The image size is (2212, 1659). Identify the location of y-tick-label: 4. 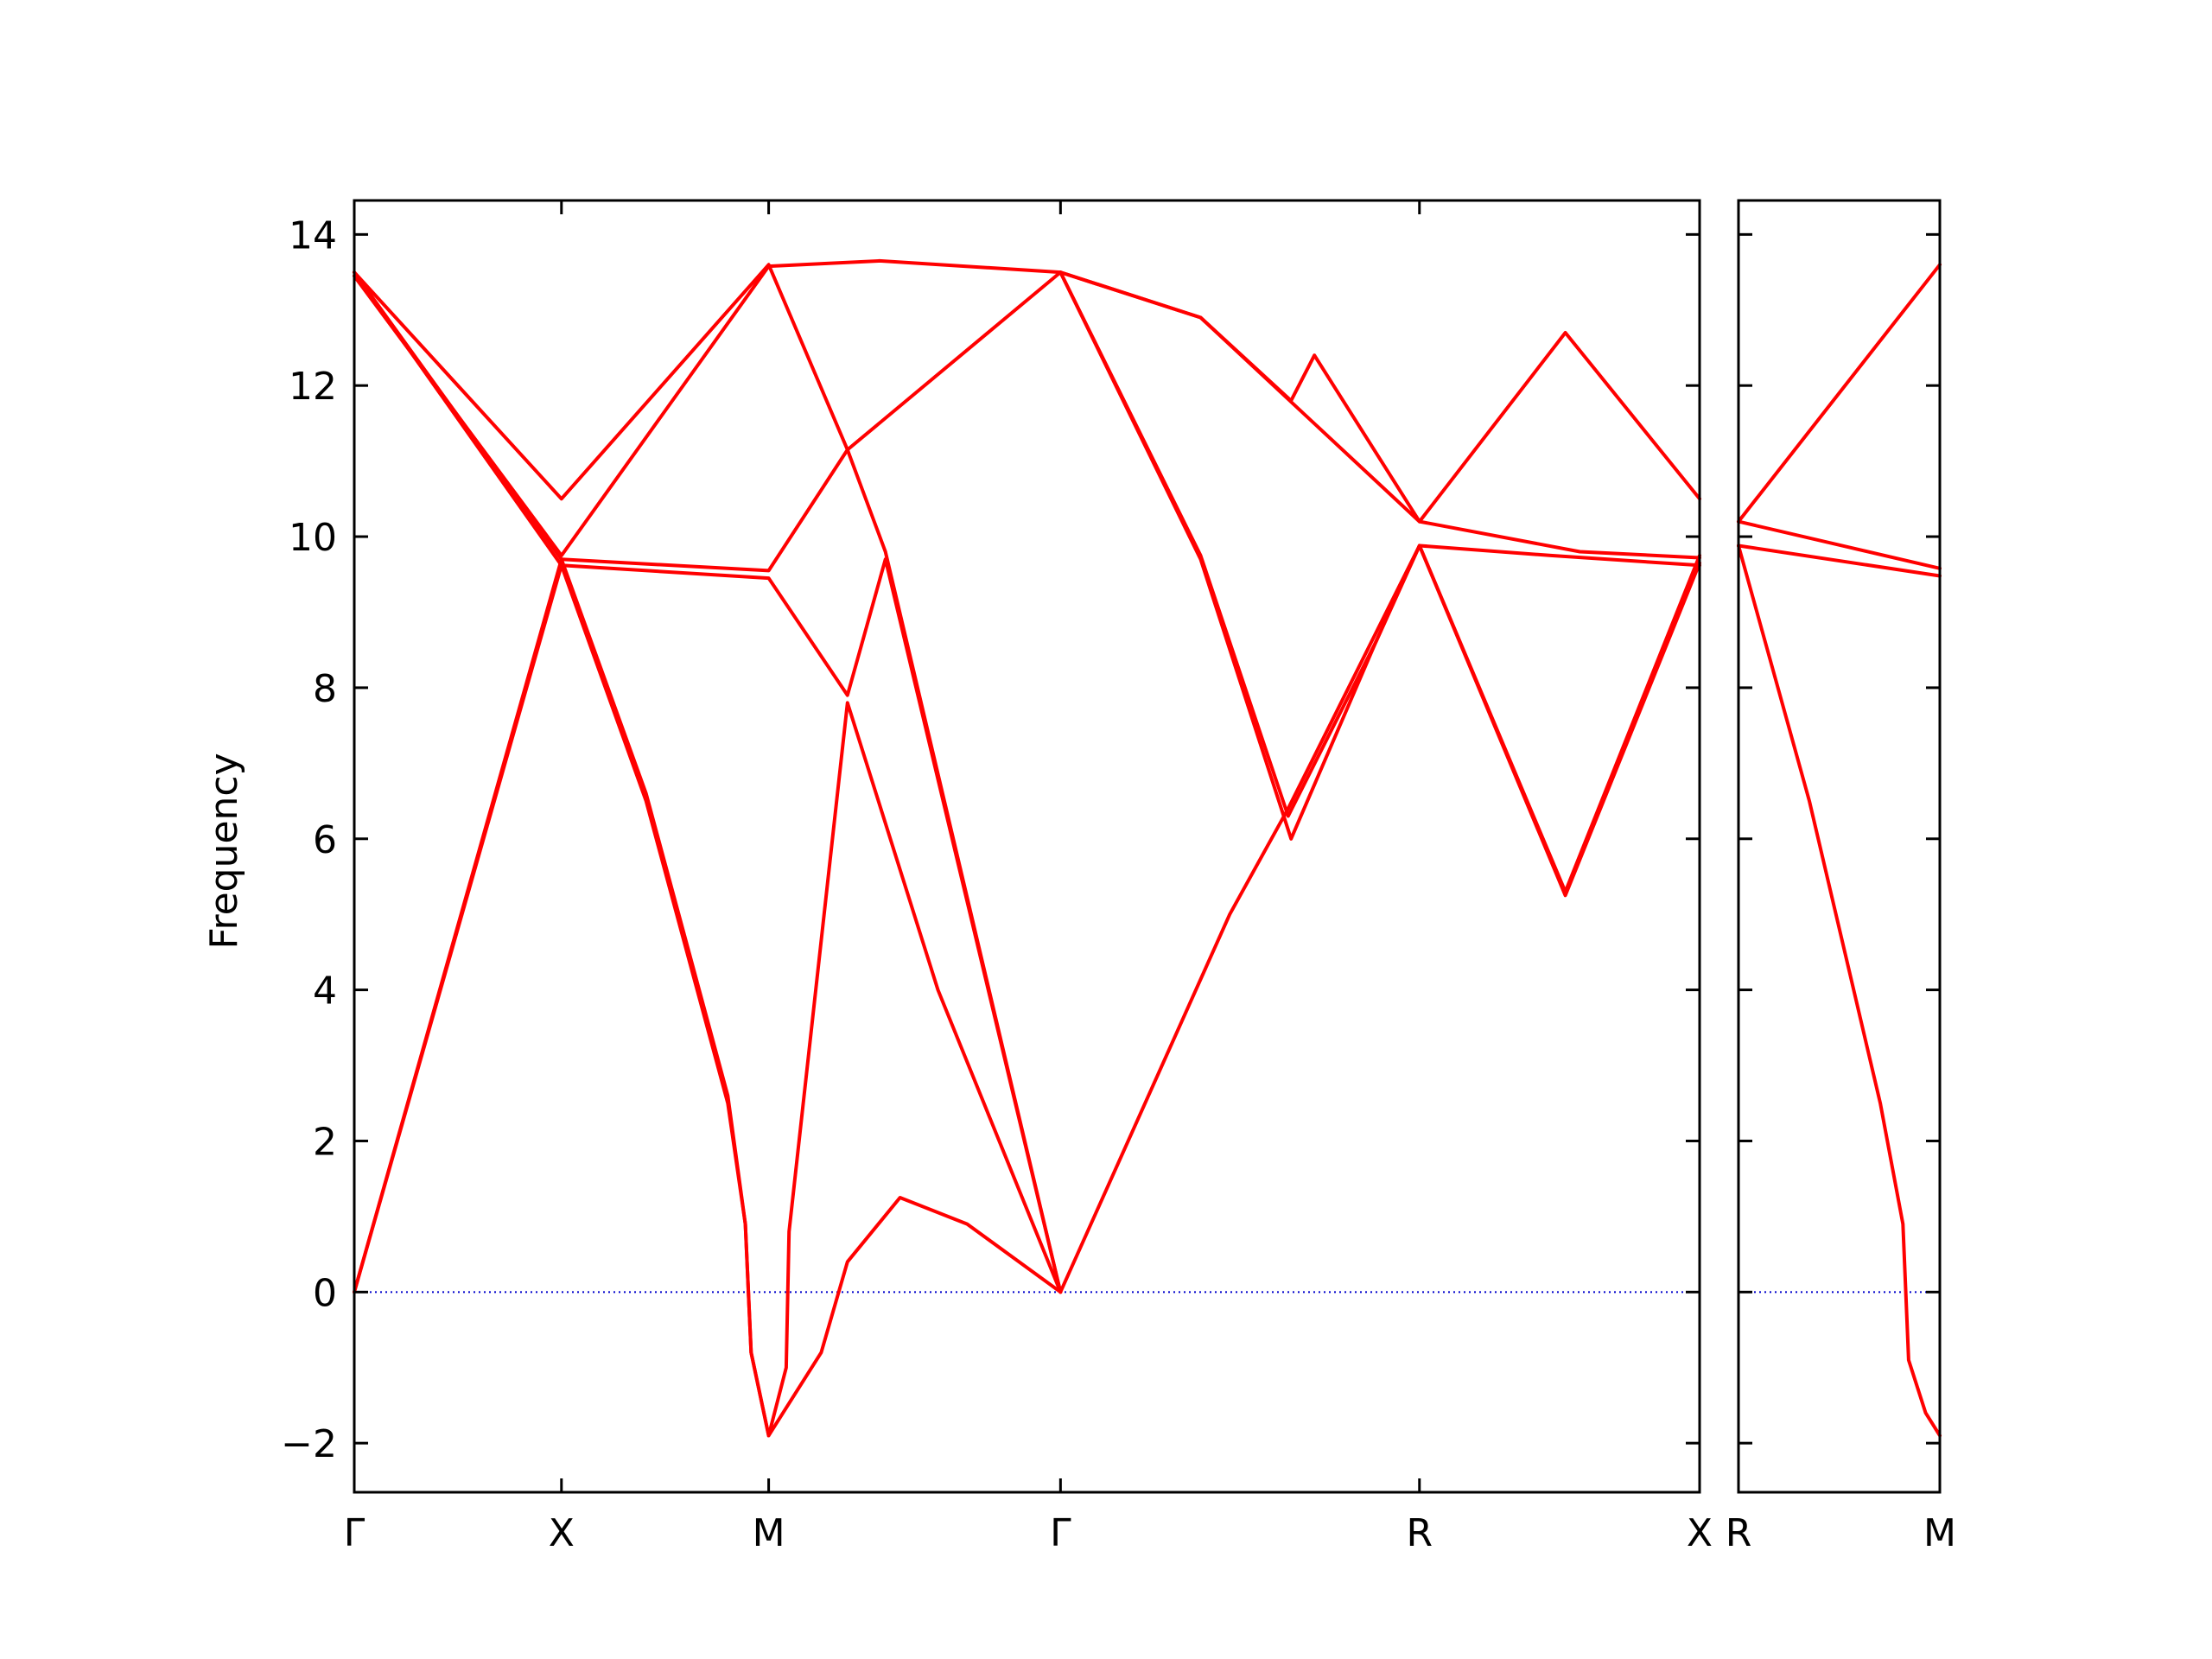
(325, 991).